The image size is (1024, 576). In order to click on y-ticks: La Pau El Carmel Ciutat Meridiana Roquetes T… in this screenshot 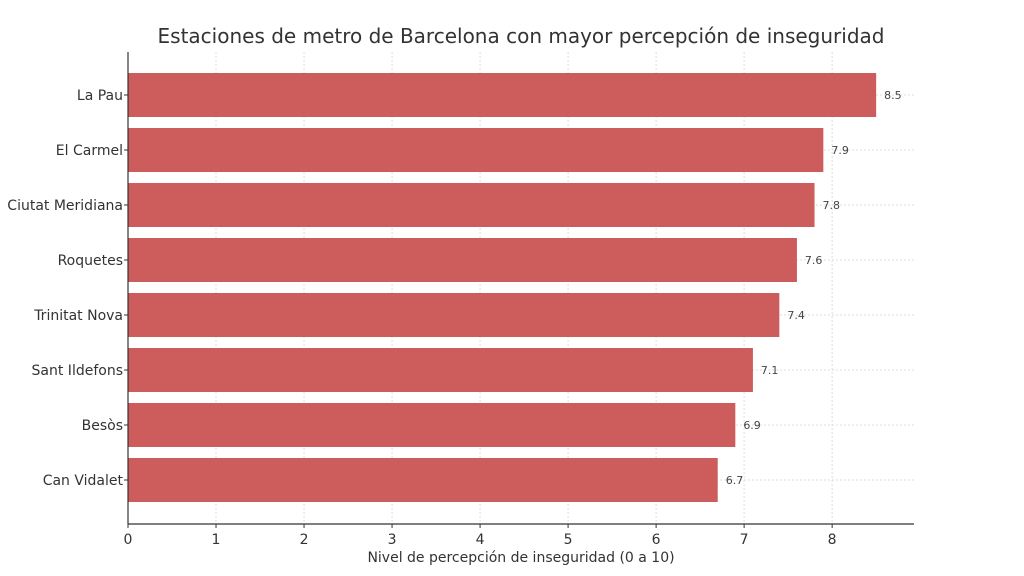, I will do `click(67, 288)`.